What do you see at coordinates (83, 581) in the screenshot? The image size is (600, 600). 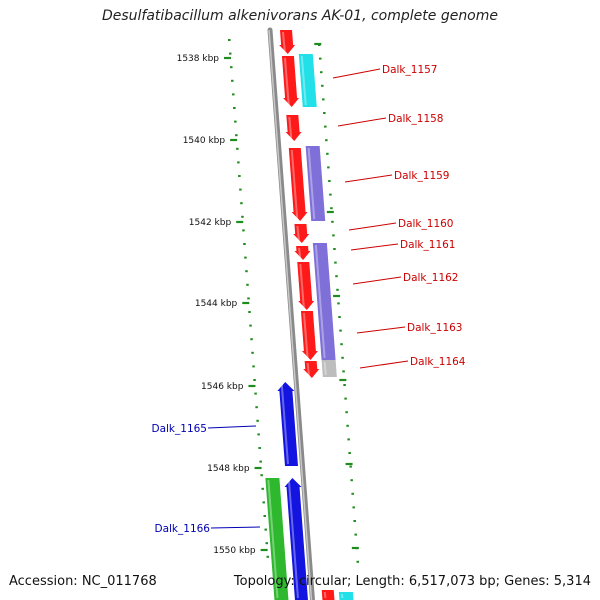 I see `accession-text: Accession: NC_011768` at bounding box center [83, 581].